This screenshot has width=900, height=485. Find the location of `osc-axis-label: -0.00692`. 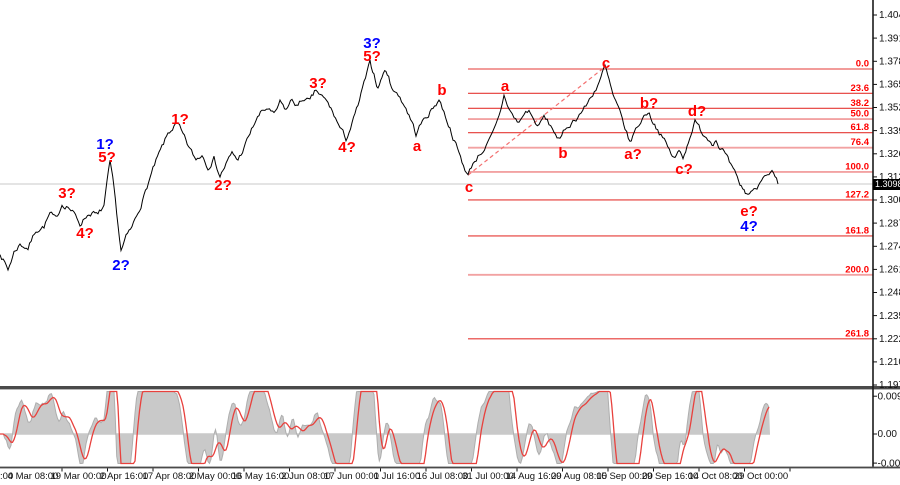

osc-axis-label: -0.00692 is located at coordinates (889, 463).